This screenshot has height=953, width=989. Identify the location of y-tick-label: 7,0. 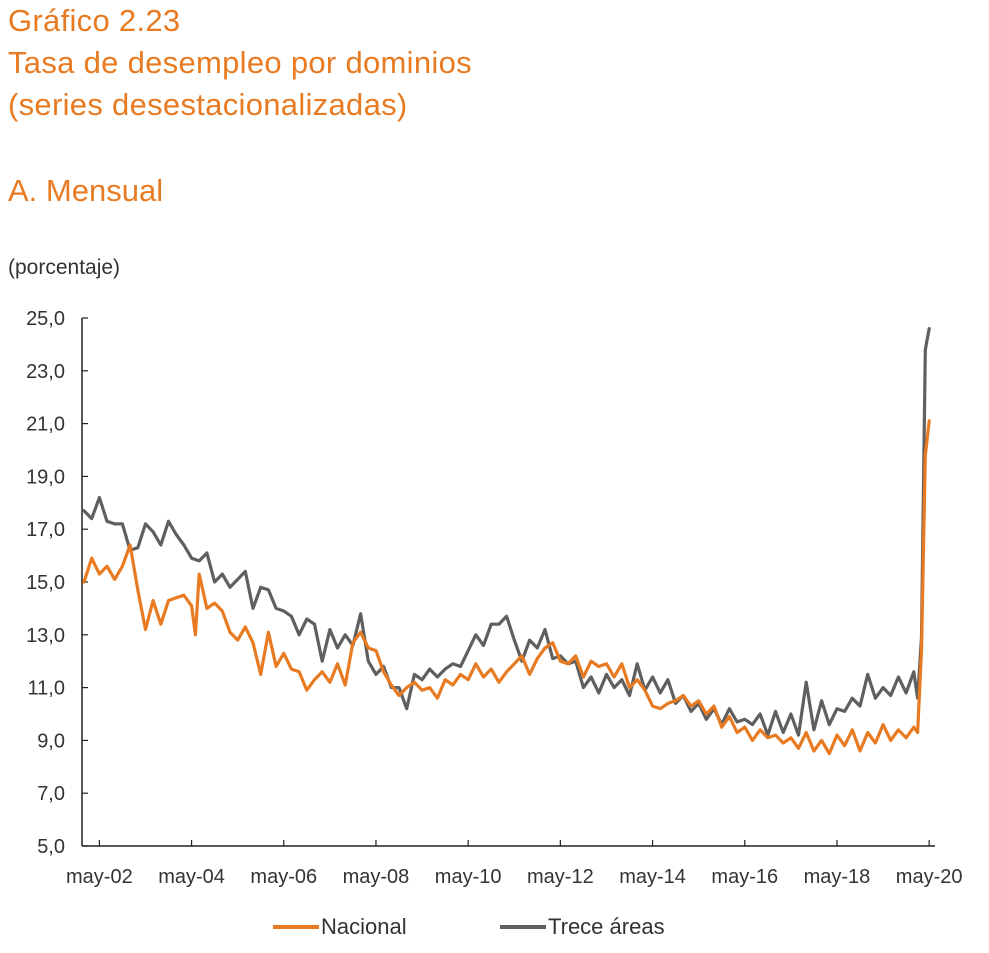
(51, 794).